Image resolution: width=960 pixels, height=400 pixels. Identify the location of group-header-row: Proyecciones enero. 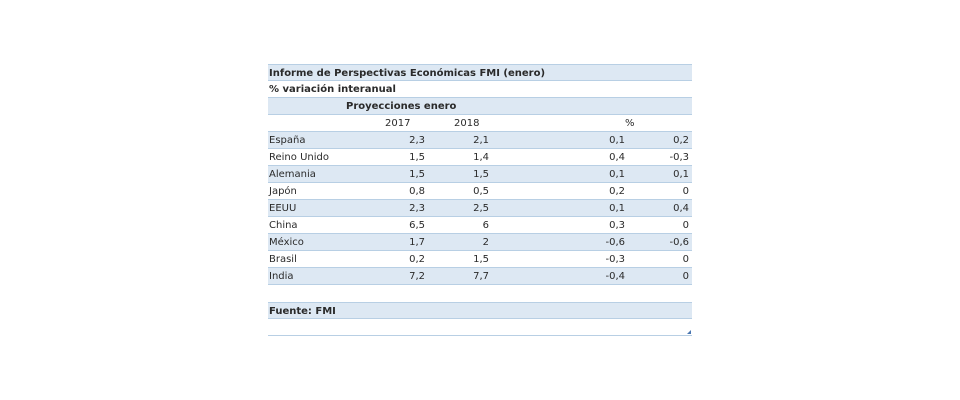
(480, 106).